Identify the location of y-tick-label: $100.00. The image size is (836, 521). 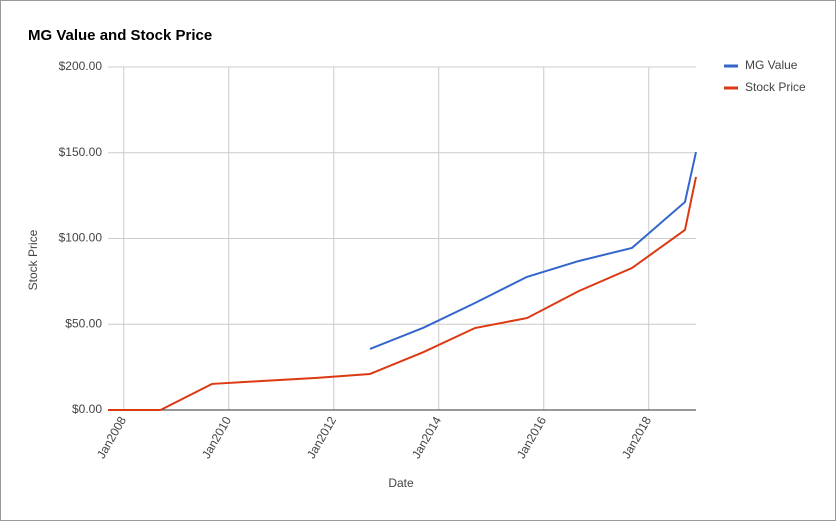
(81, 238).